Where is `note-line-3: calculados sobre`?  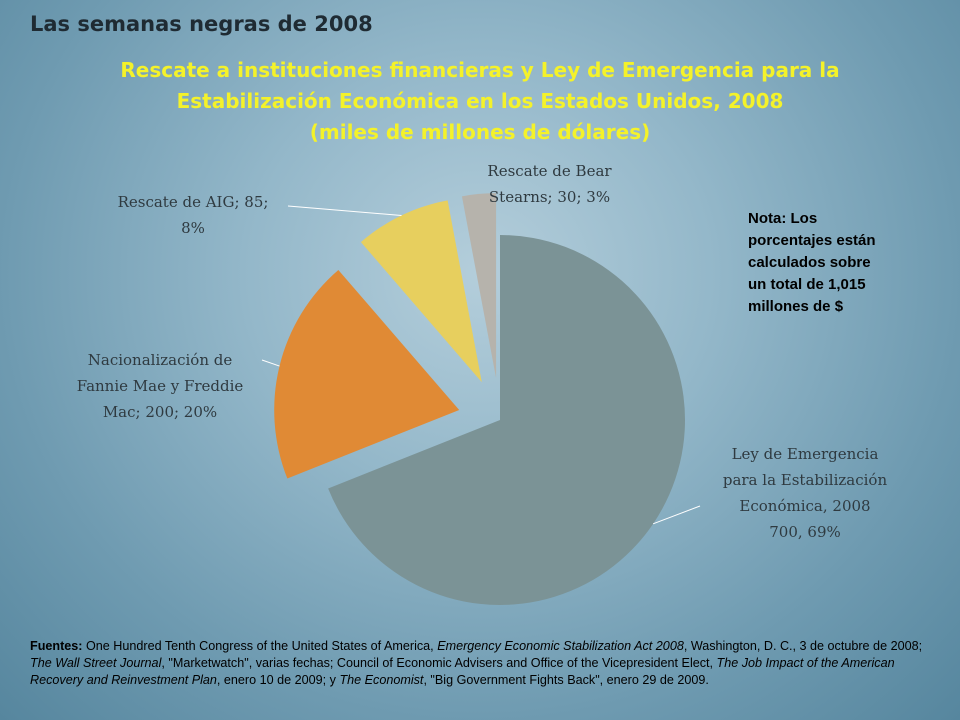
note-line-3: calculados sobre is located at coordinates (809, 262).